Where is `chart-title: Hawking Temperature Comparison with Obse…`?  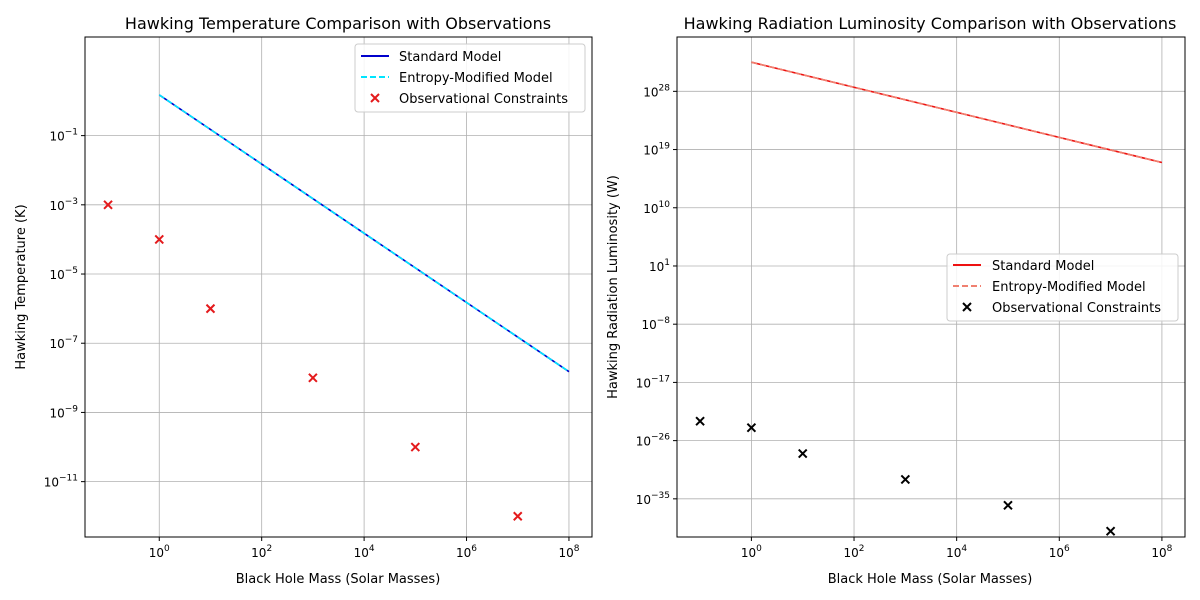
chart-title: Hawking Temperature Comparison with Obse… is located at coordinates (338, 23).